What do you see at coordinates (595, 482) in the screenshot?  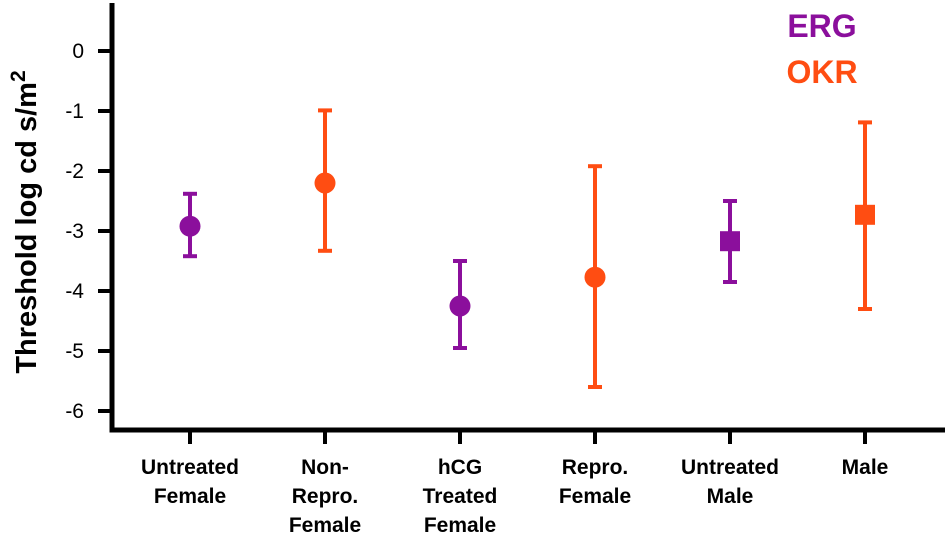 I see `x-tick-label: Repro. Female` at bounding box center [595, 482].